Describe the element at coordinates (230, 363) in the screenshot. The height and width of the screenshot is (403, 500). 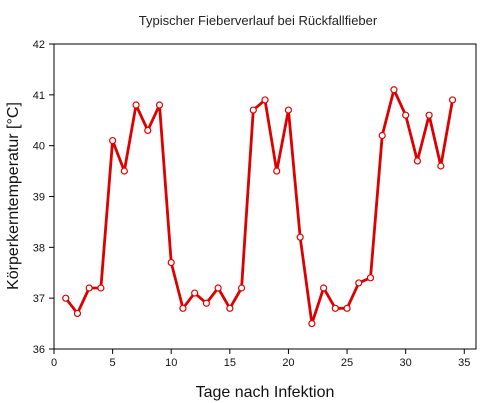
I see `x-tick-label: 15` at that location.